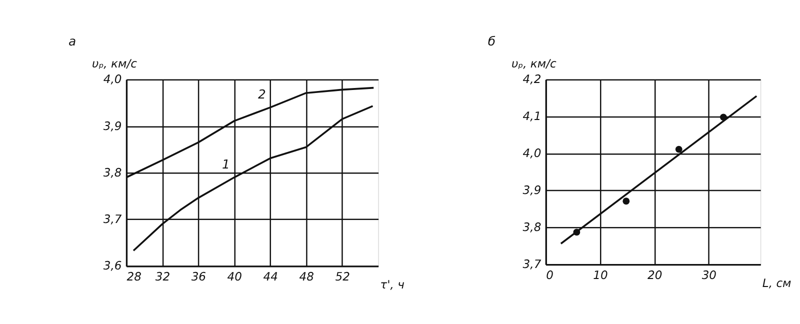 The image size is (800, 324). What do you see at coordinates (342, 276) in the screenshot?
I see `x-tick-label: 52` at bounding box center [342, 276].